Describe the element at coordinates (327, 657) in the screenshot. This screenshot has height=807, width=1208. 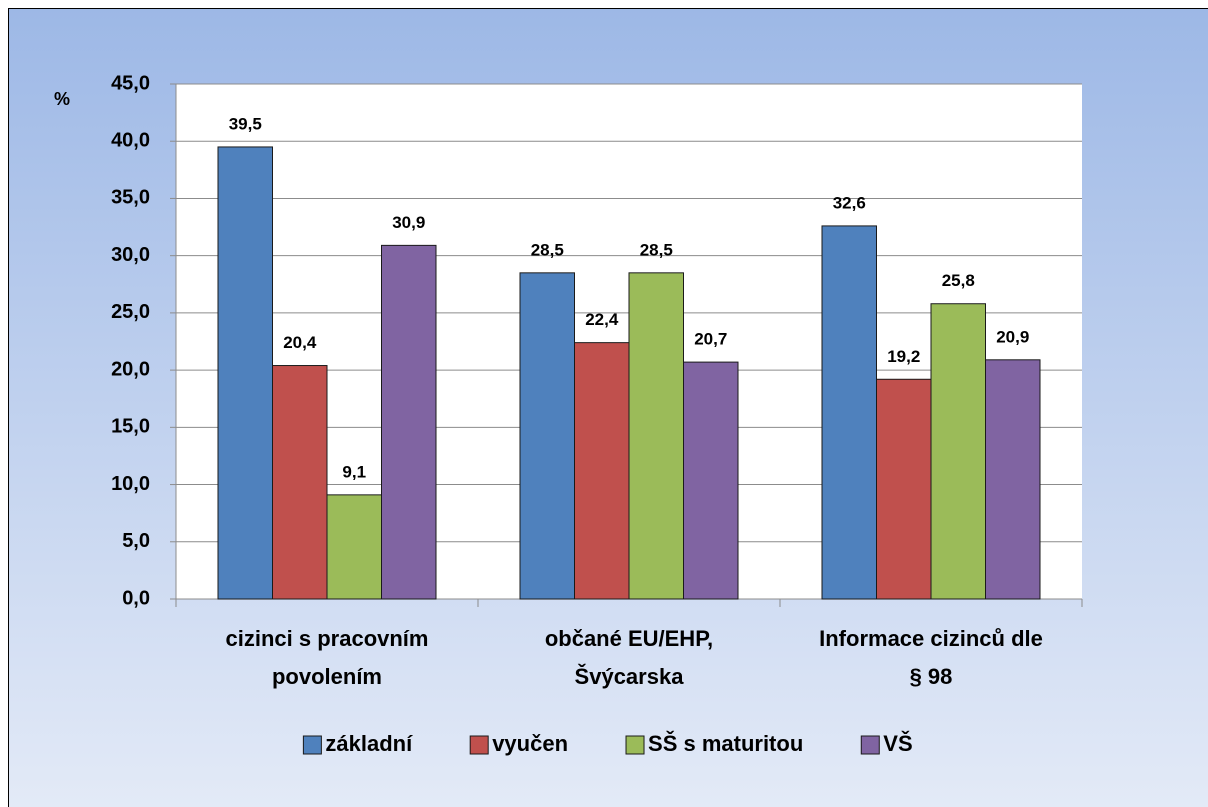
I see `x-tick-label: cizinci s pracovním povolením` at that location.